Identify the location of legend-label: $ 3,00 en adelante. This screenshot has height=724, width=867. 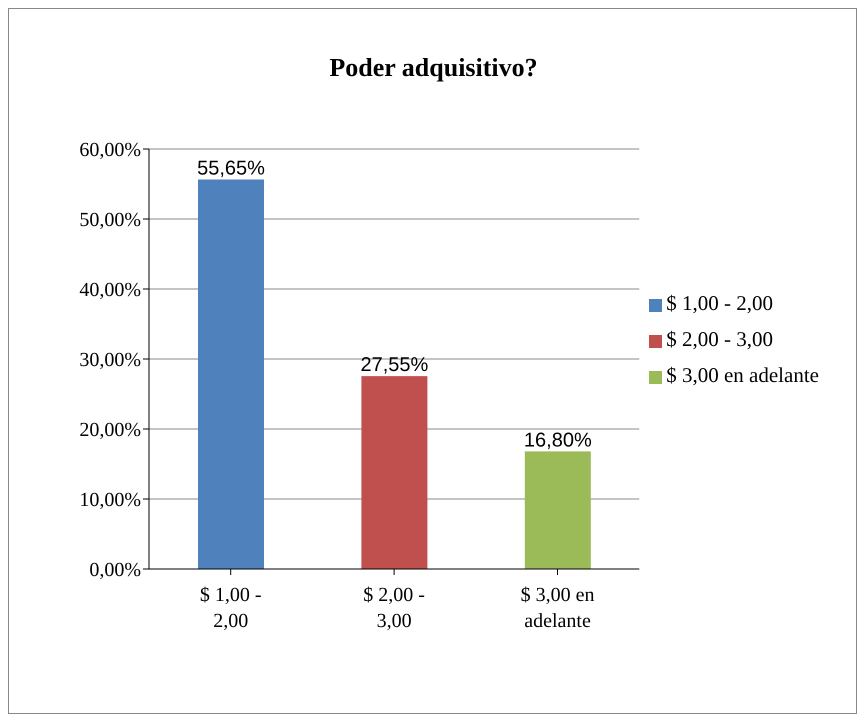
(742, 375).